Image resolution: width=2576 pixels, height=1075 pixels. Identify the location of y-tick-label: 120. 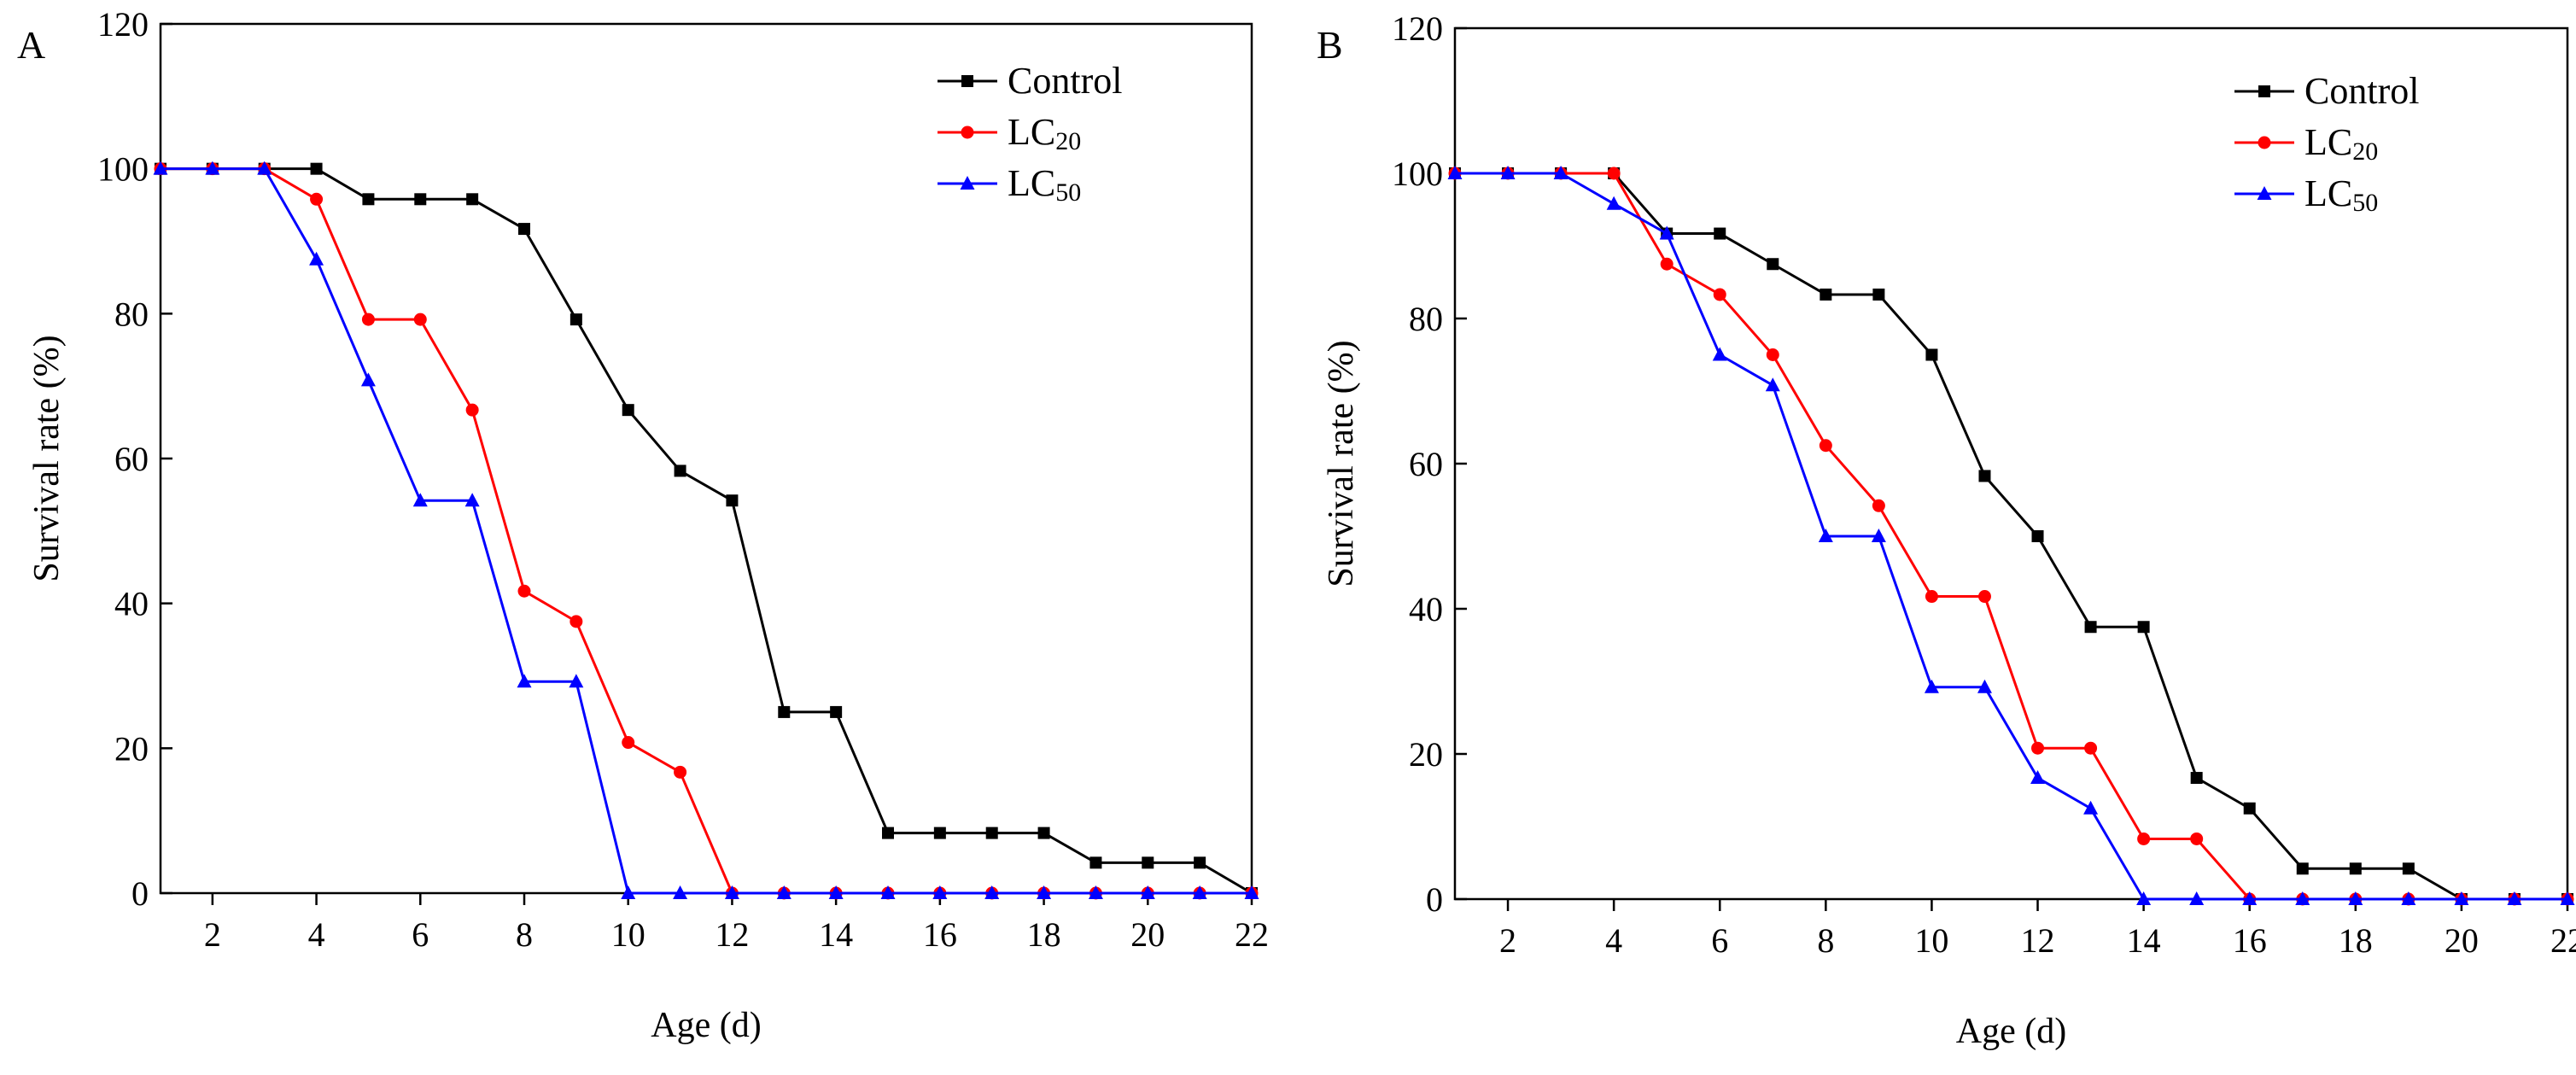
(1417, 28).